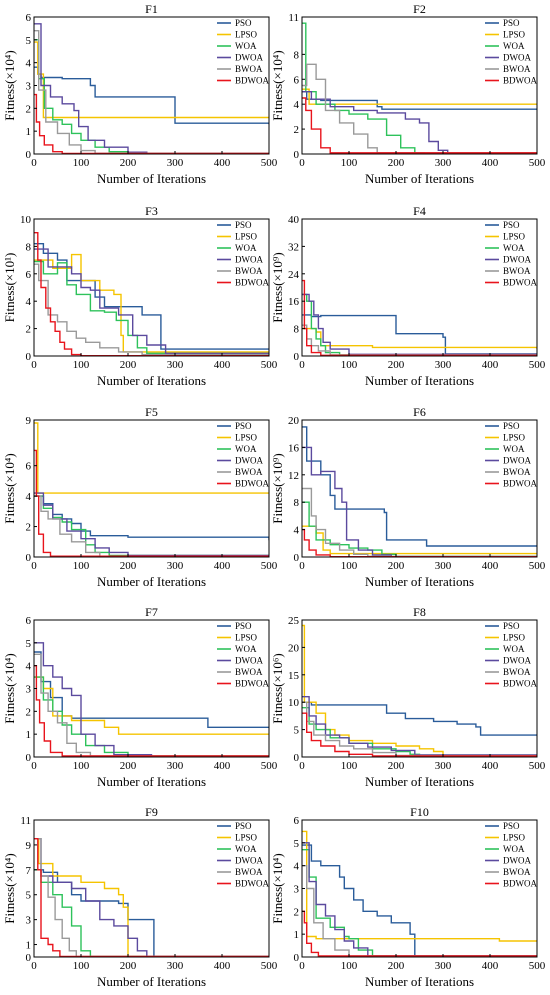 This screenshot has height=995, width=550. What do you see at coordinates (29, 528) in the screenshot?
I see `panel-f5-ytick-label: 2` at bounding box center [29, 528].